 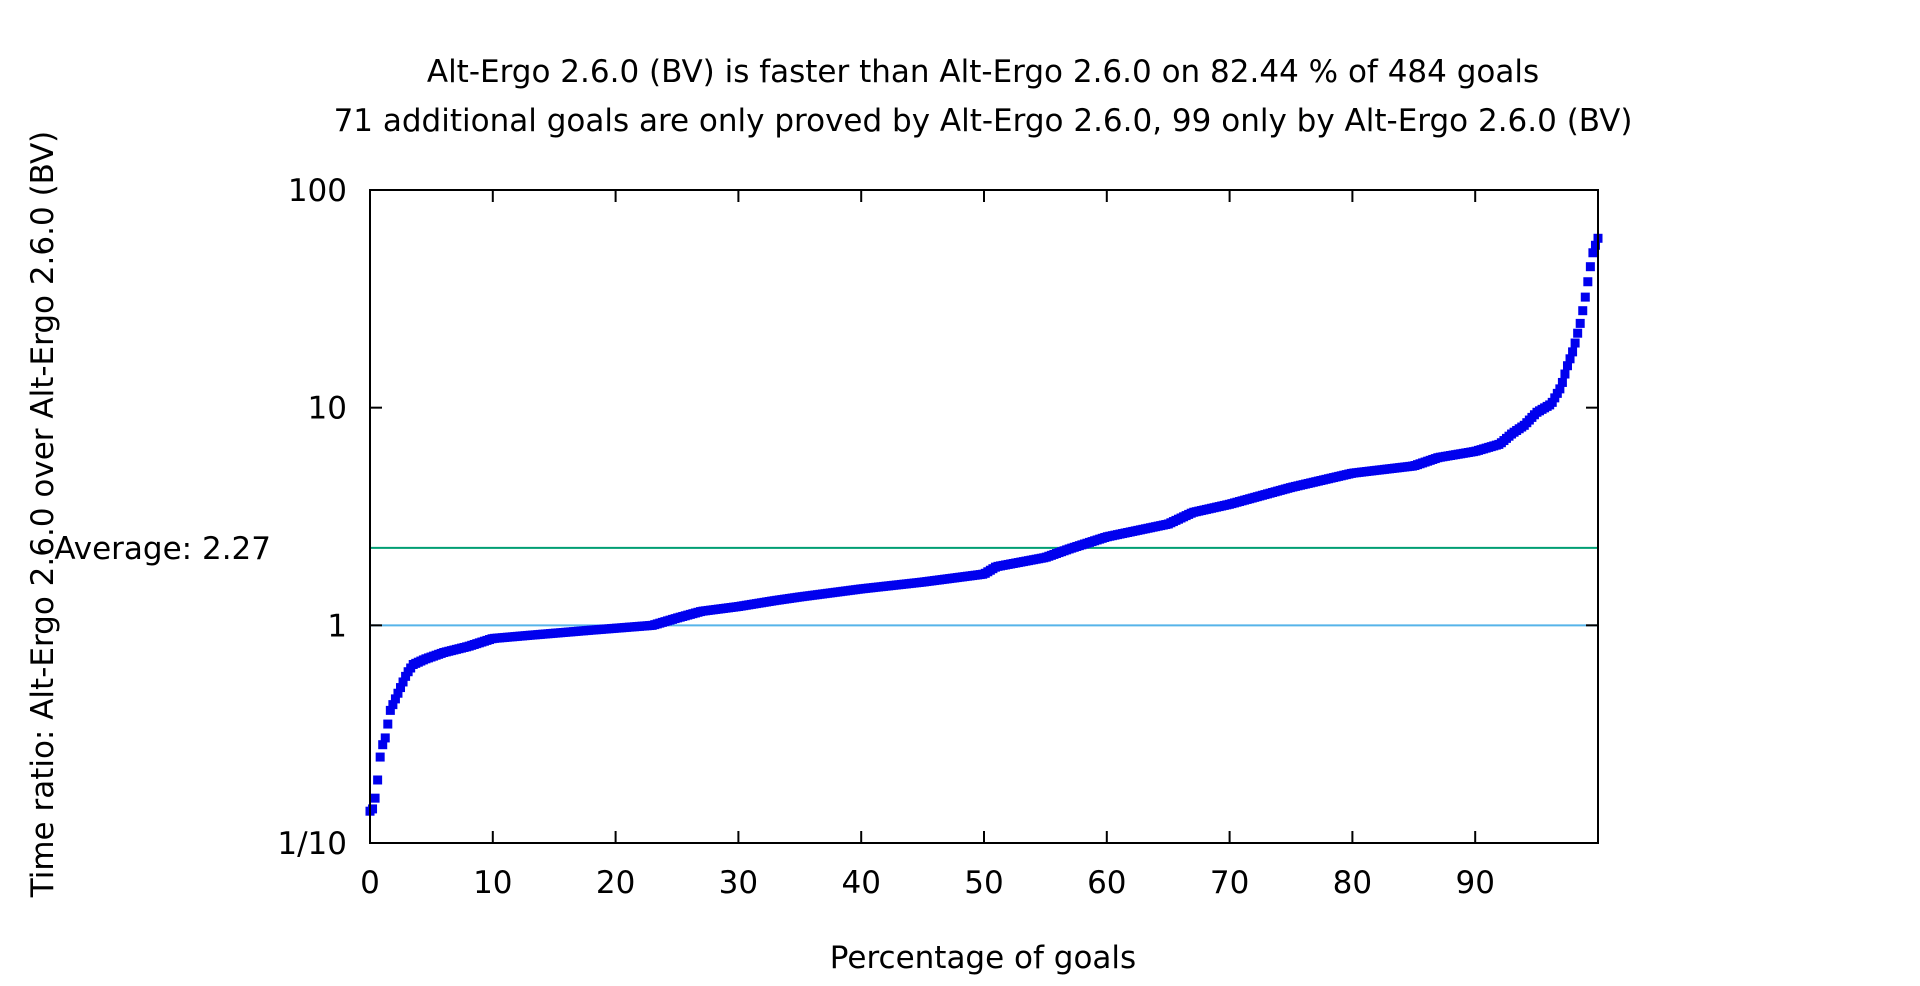 What do you see at coordinates (1106, 883) in the screenshot?
I see `x-tick-label: 60` at bounding box center [1106, 883].